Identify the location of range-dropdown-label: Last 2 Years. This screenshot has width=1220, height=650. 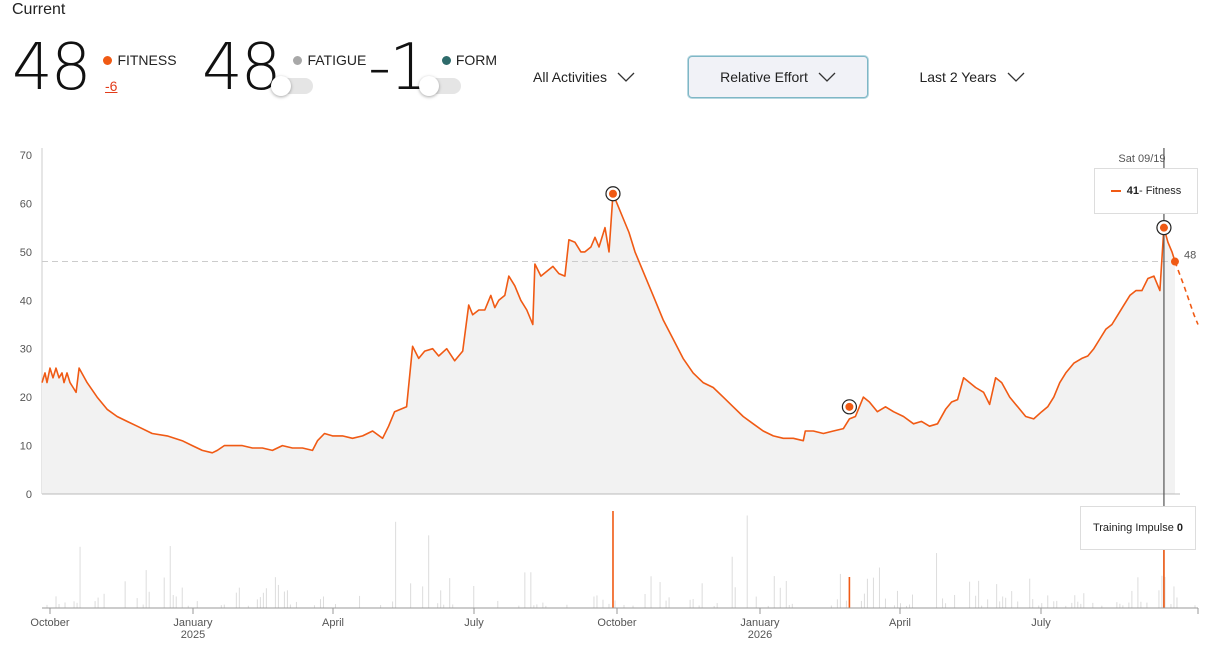
(958, 77).